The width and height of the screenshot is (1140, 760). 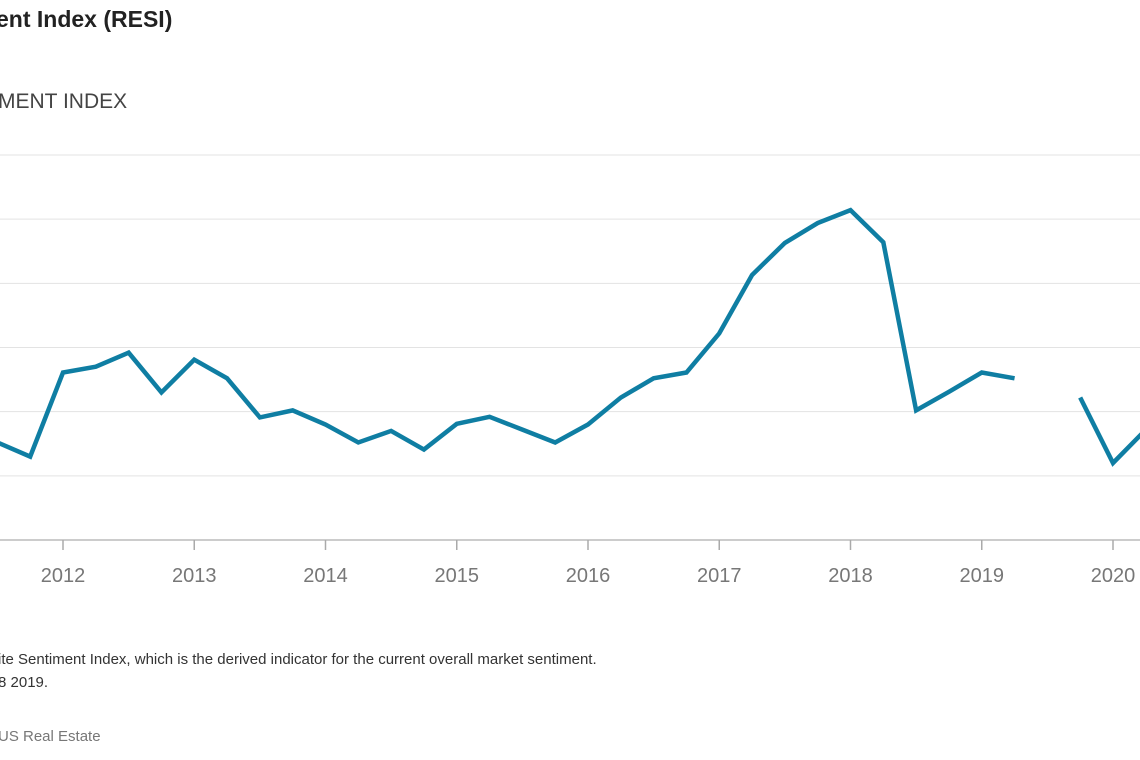 I want to click on chart-title: ent Index (RESI), so click(x=86, y=19).